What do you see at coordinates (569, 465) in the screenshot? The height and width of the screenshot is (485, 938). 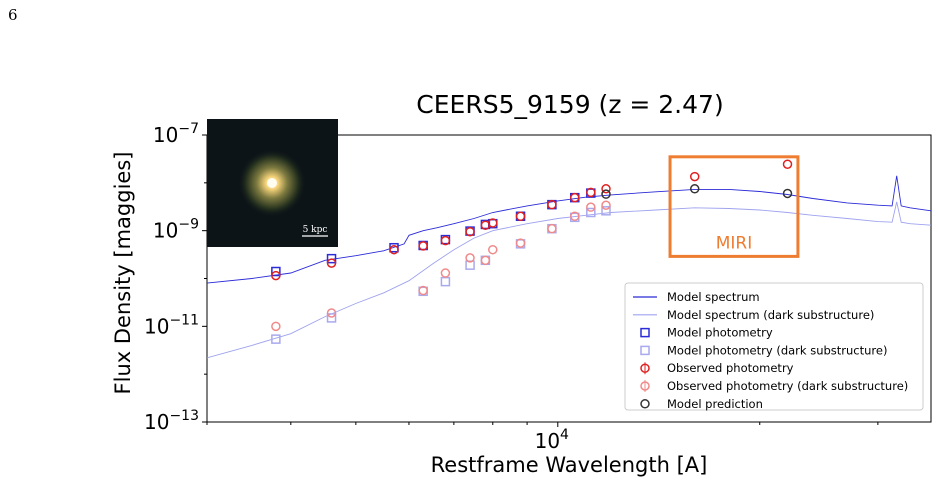 I see `x-axis-label: Restframe Wavelength [A]` at bounding box center [569, 465].